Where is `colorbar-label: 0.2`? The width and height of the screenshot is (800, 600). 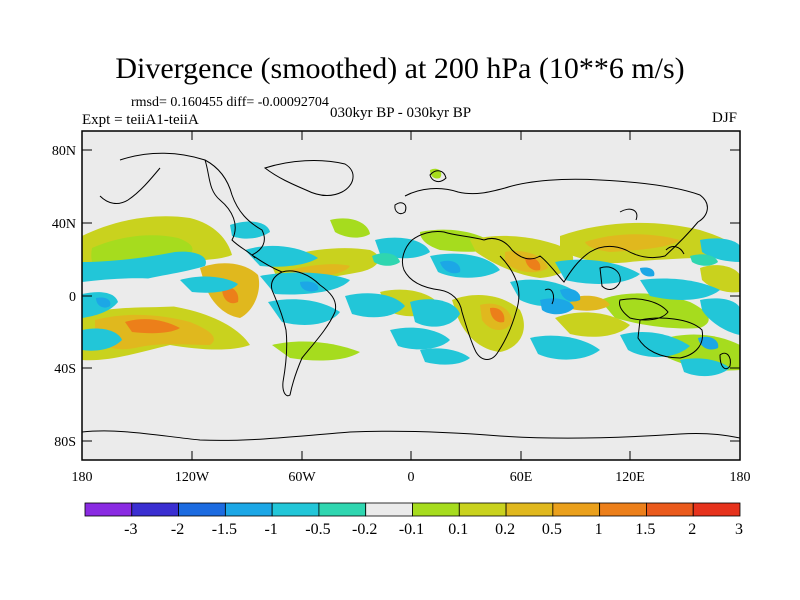 colorbar-label: 0.2 is located at coordinates (505, 529).